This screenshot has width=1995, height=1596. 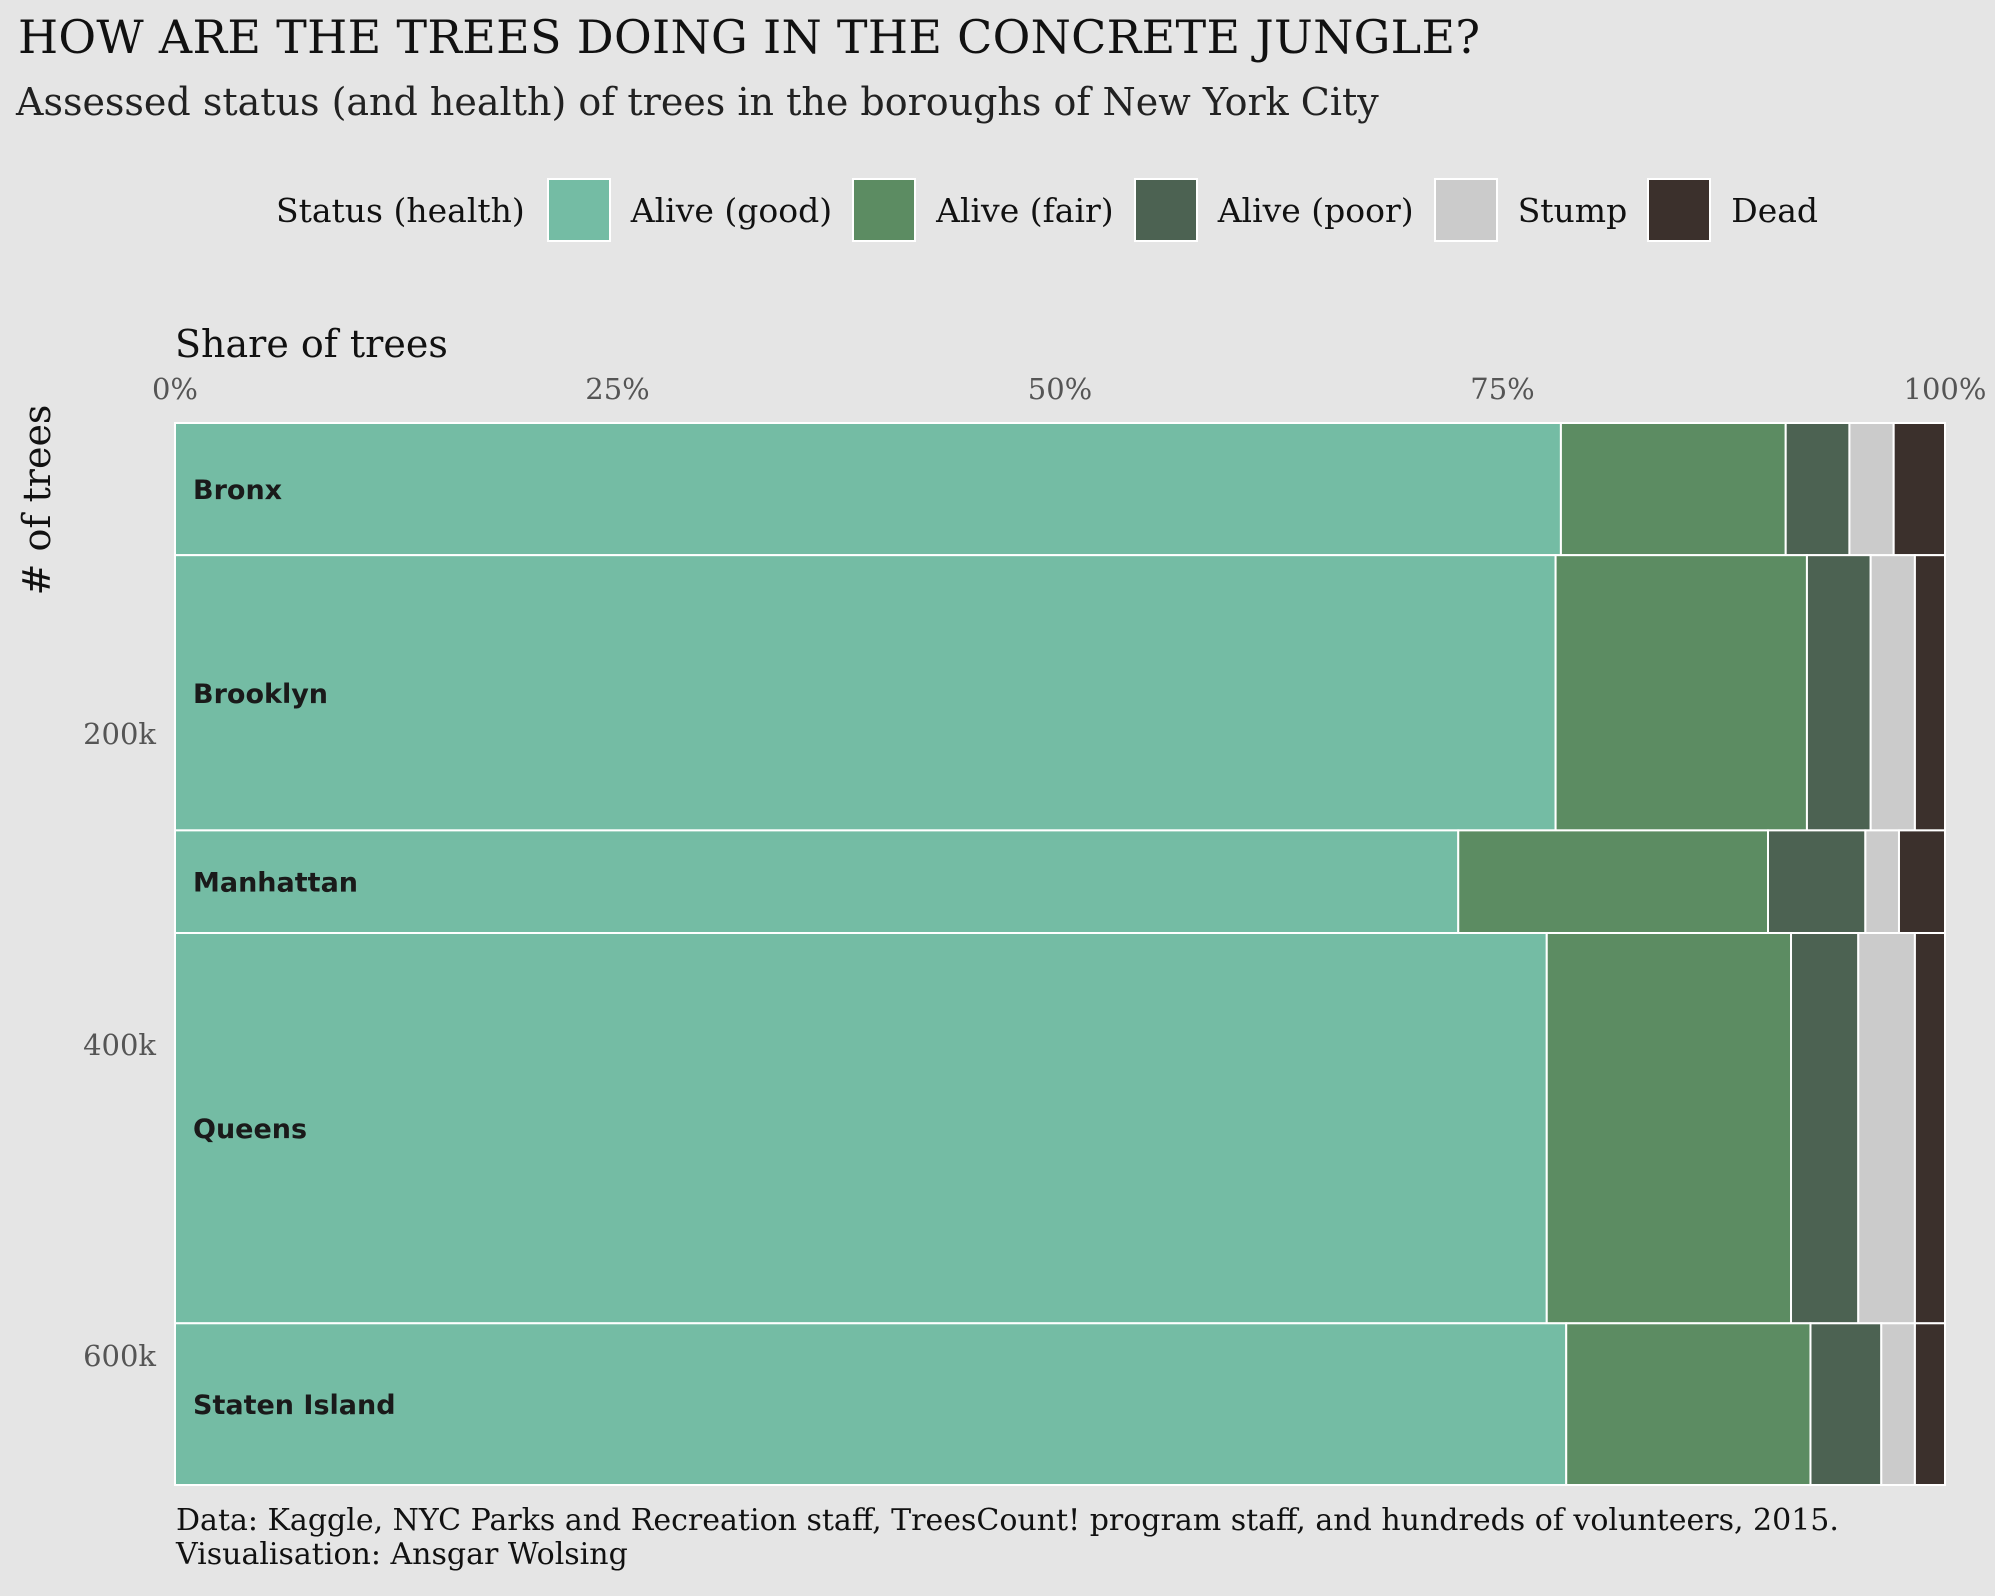 What do you see at coordinates (402, 1554) in the screenshot?
I see `footer-credit: Visualisation: Ansgar Wolsing` at bounding box center [402, 1554].